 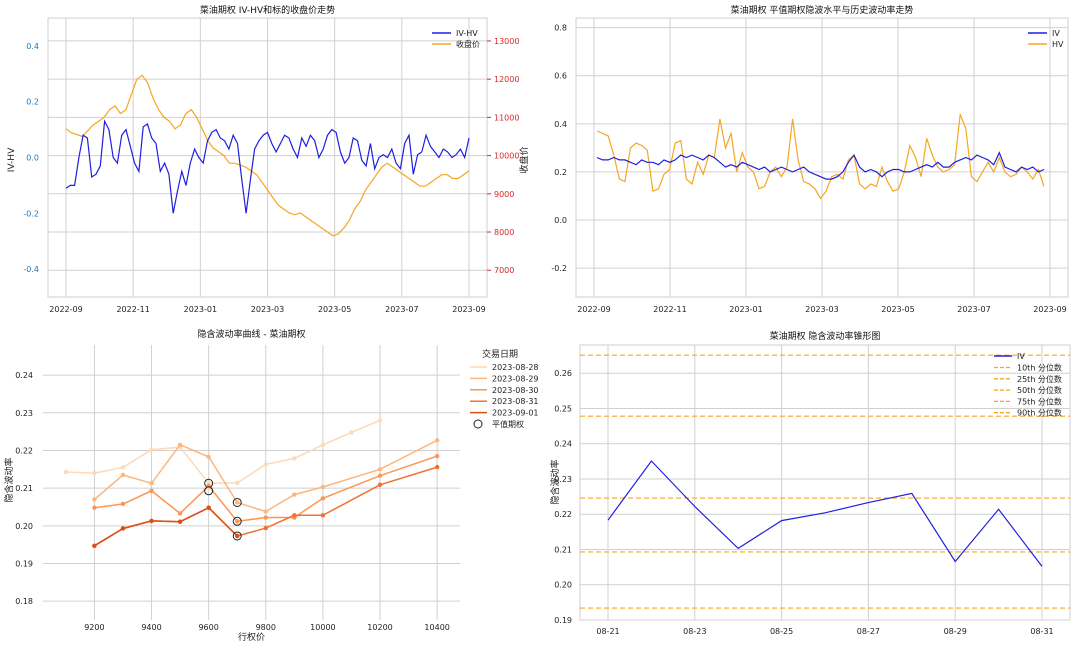 I want to click on chart1-y2tick: 9000, so click(x=504, y=194).